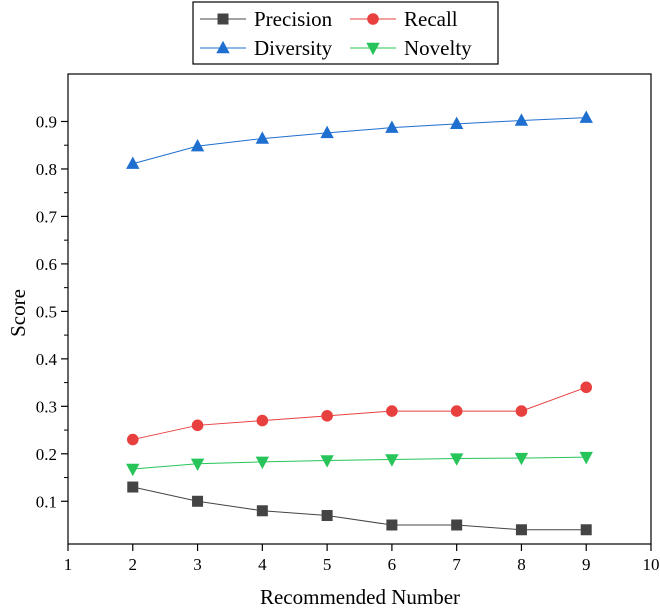 This screenshot has width=660, height=612. What do you see at coordinates (360, 597) in the screenshot?
I see `x-axis-title: Recommended Number` at bounding box center [360, 597].